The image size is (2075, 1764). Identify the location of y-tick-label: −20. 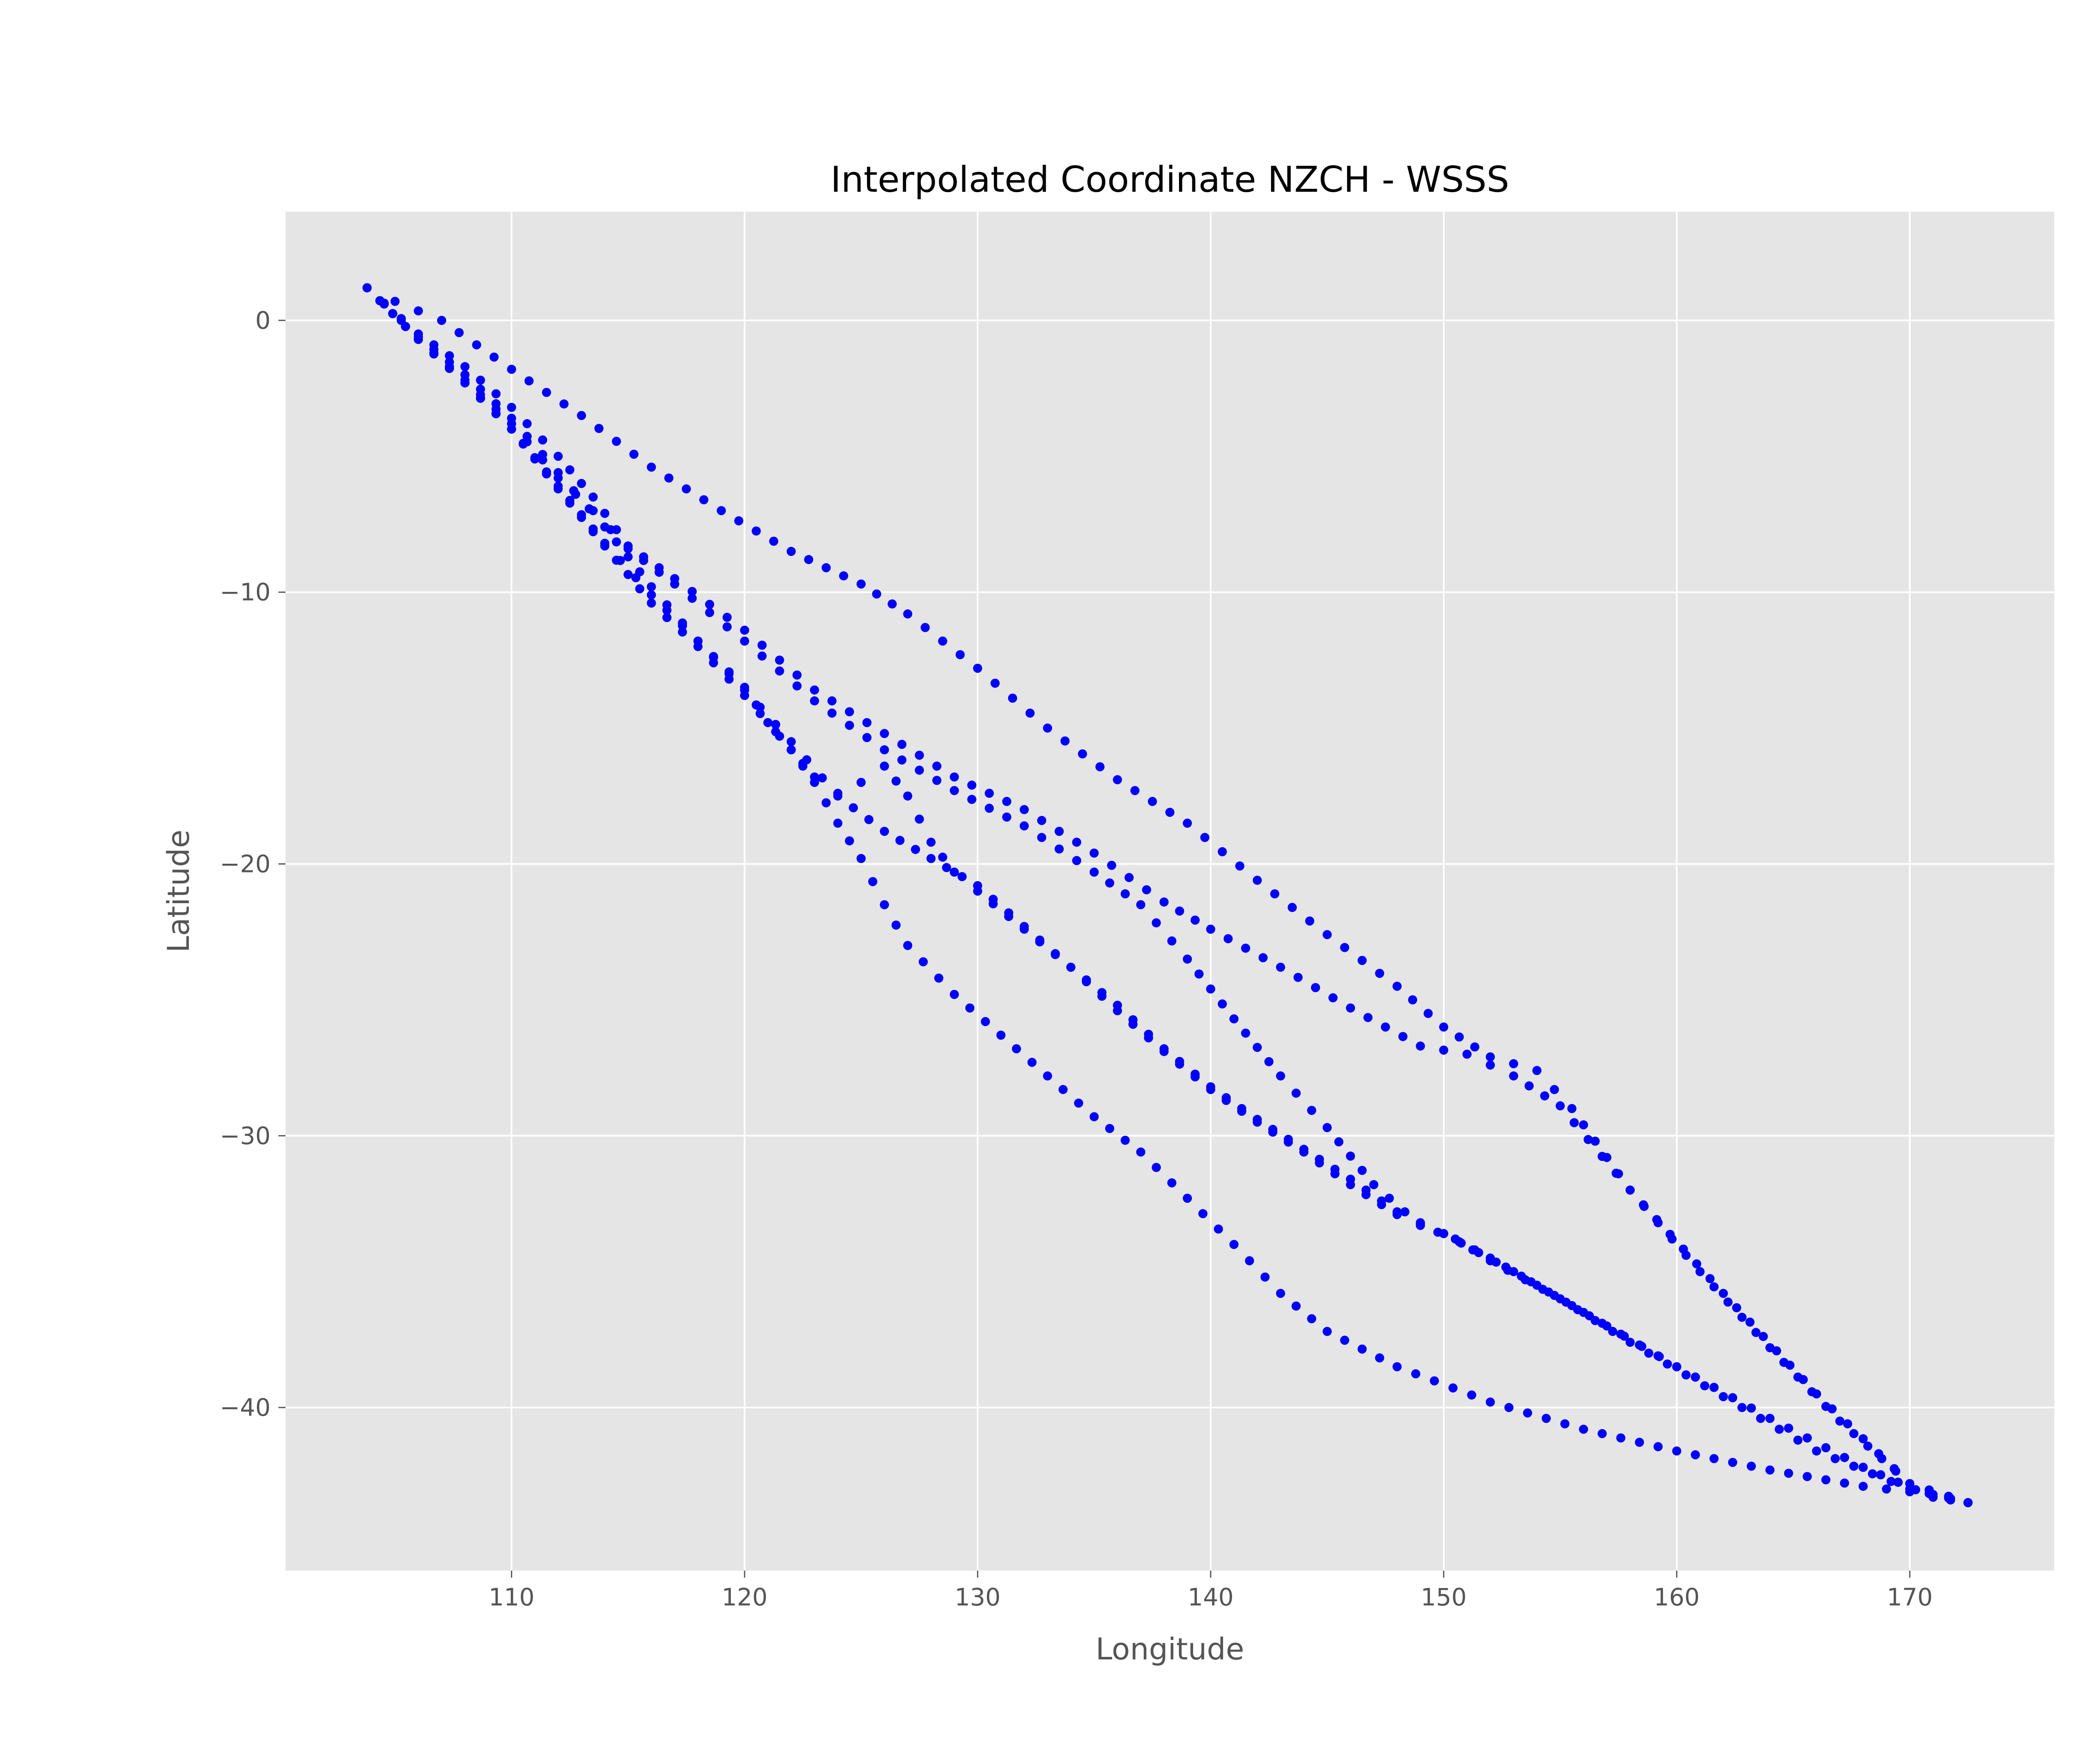
(245, 864).